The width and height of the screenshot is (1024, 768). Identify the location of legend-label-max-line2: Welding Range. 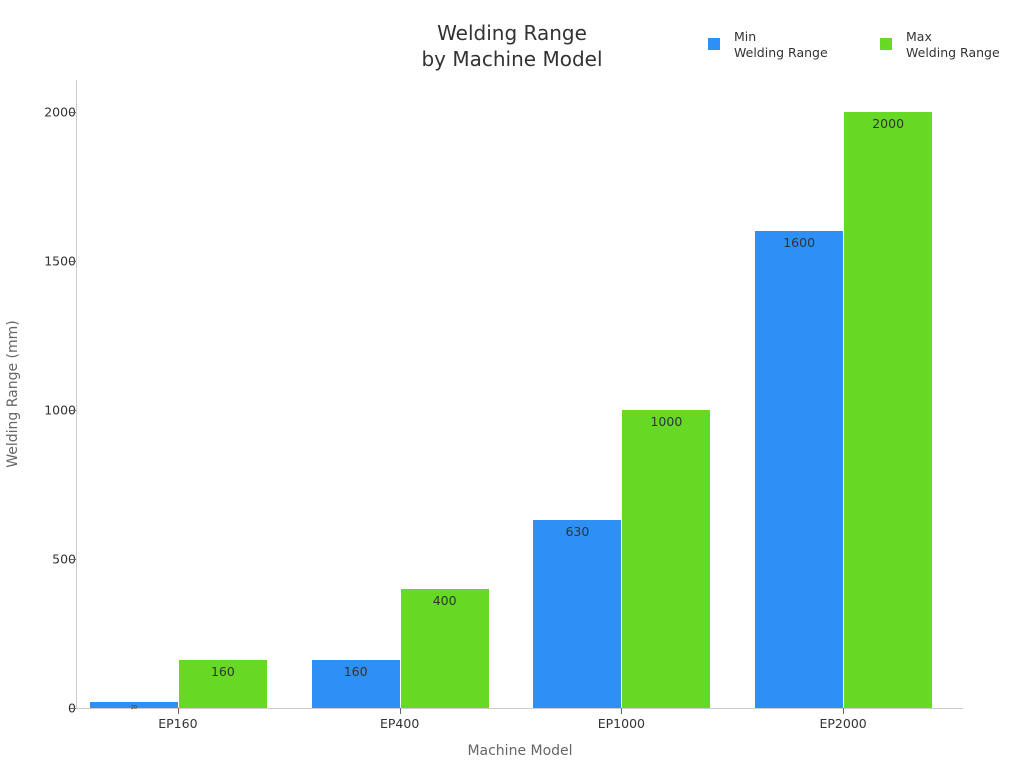
(953, 52).